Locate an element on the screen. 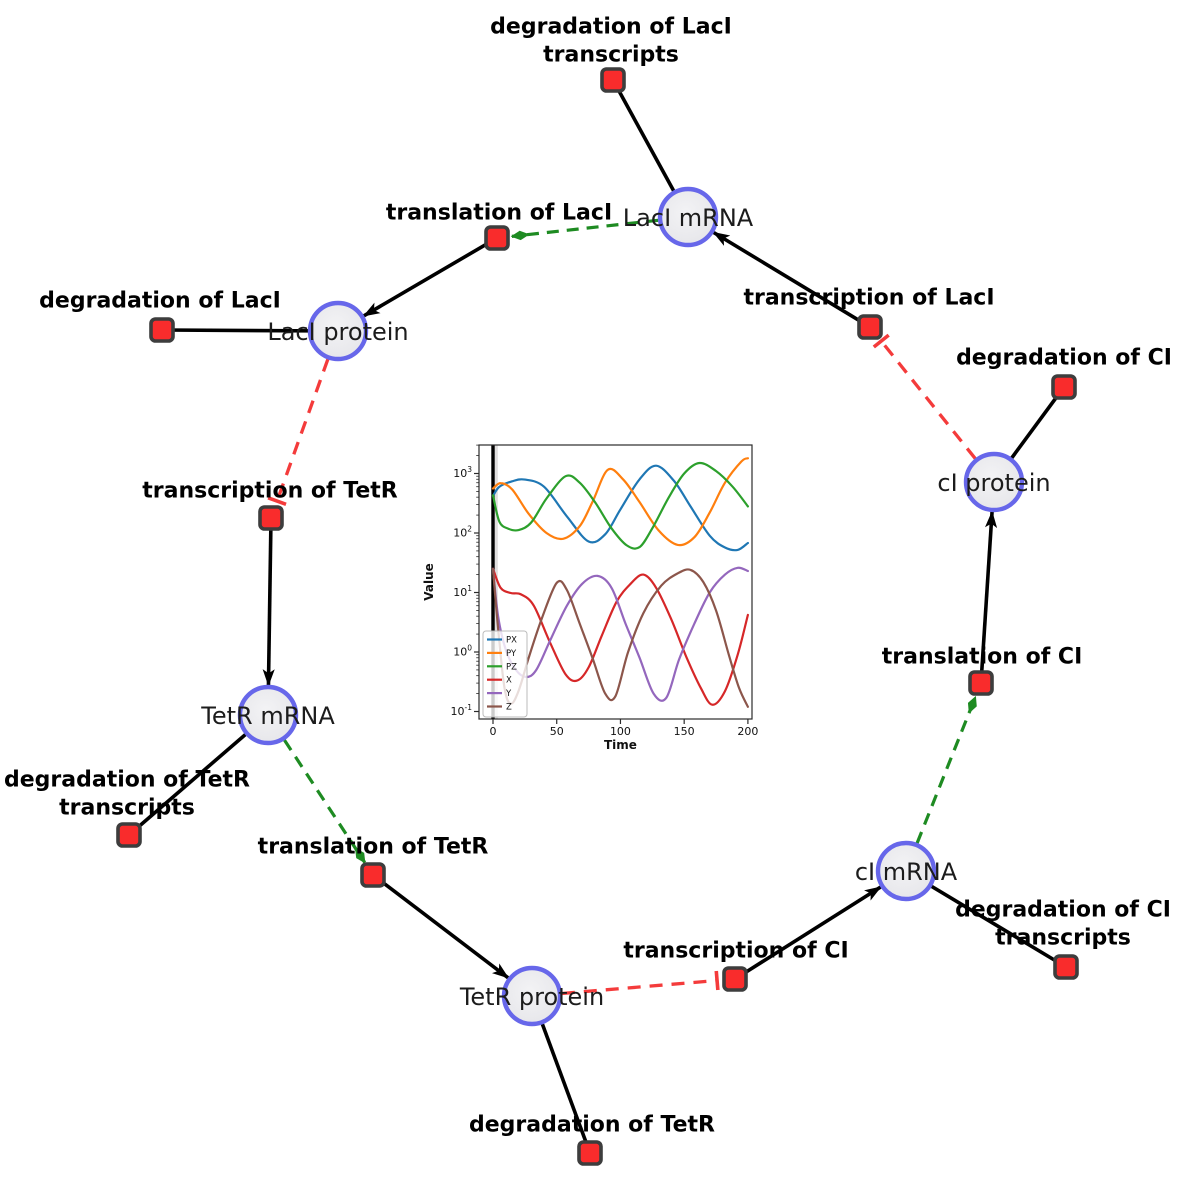  chart-series-PZ is located at coordinates (620, 505).